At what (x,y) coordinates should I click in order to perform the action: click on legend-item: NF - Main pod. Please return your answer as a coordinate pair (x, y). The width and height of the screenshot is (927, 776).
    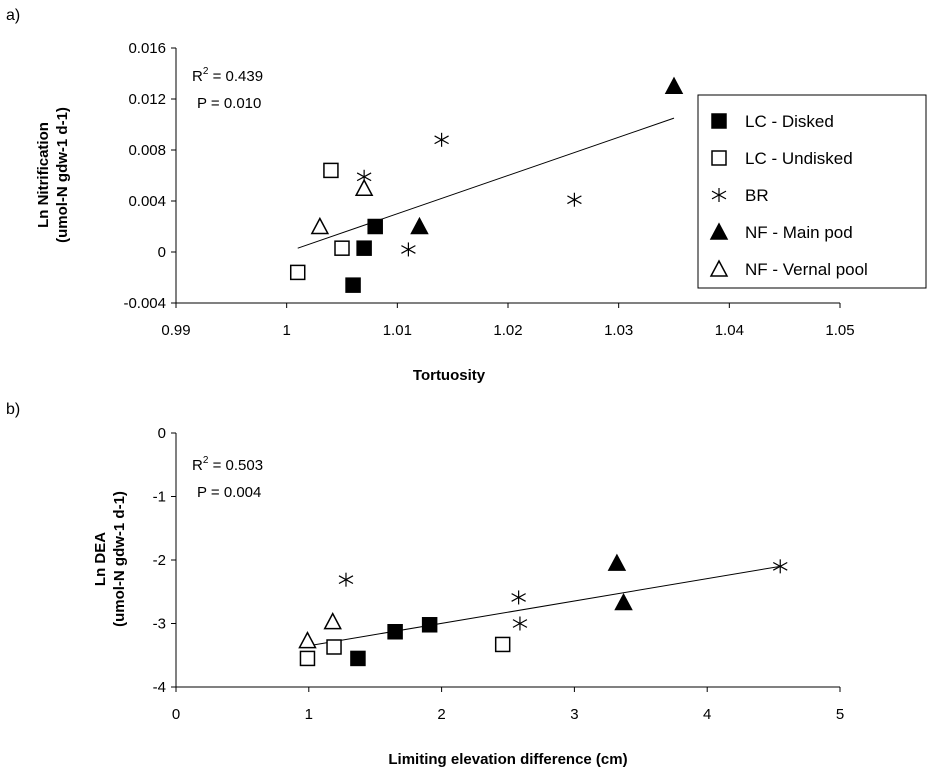
    Looking at the image, I should click on (781, 232).